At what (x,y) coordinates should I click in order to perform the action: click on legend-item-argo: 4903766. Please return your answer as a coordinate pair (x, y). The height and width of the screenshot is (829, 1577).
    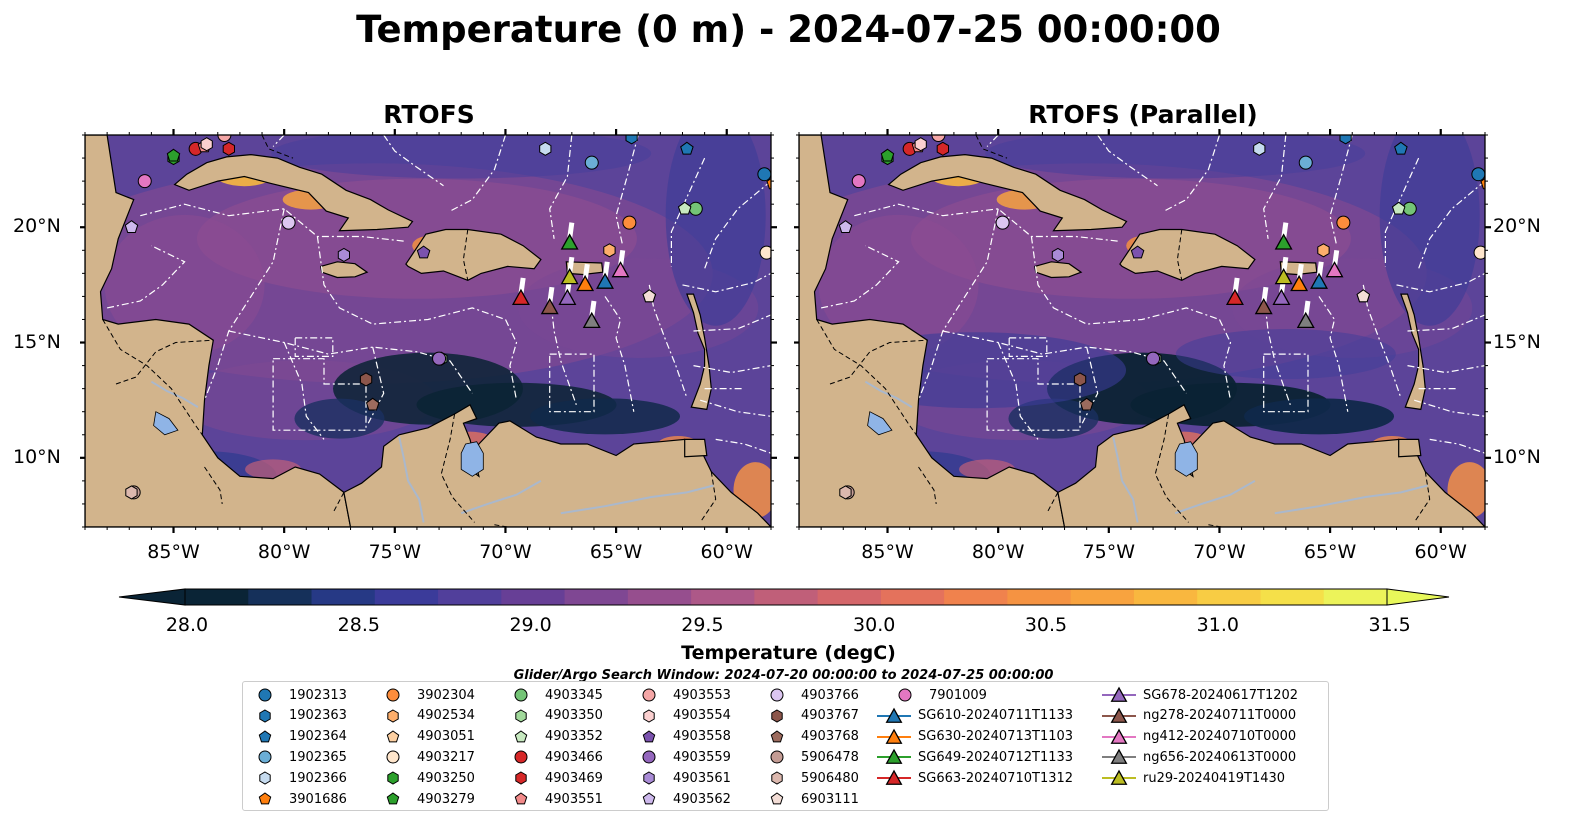
    Looking at the image, I should click on (809, 695).